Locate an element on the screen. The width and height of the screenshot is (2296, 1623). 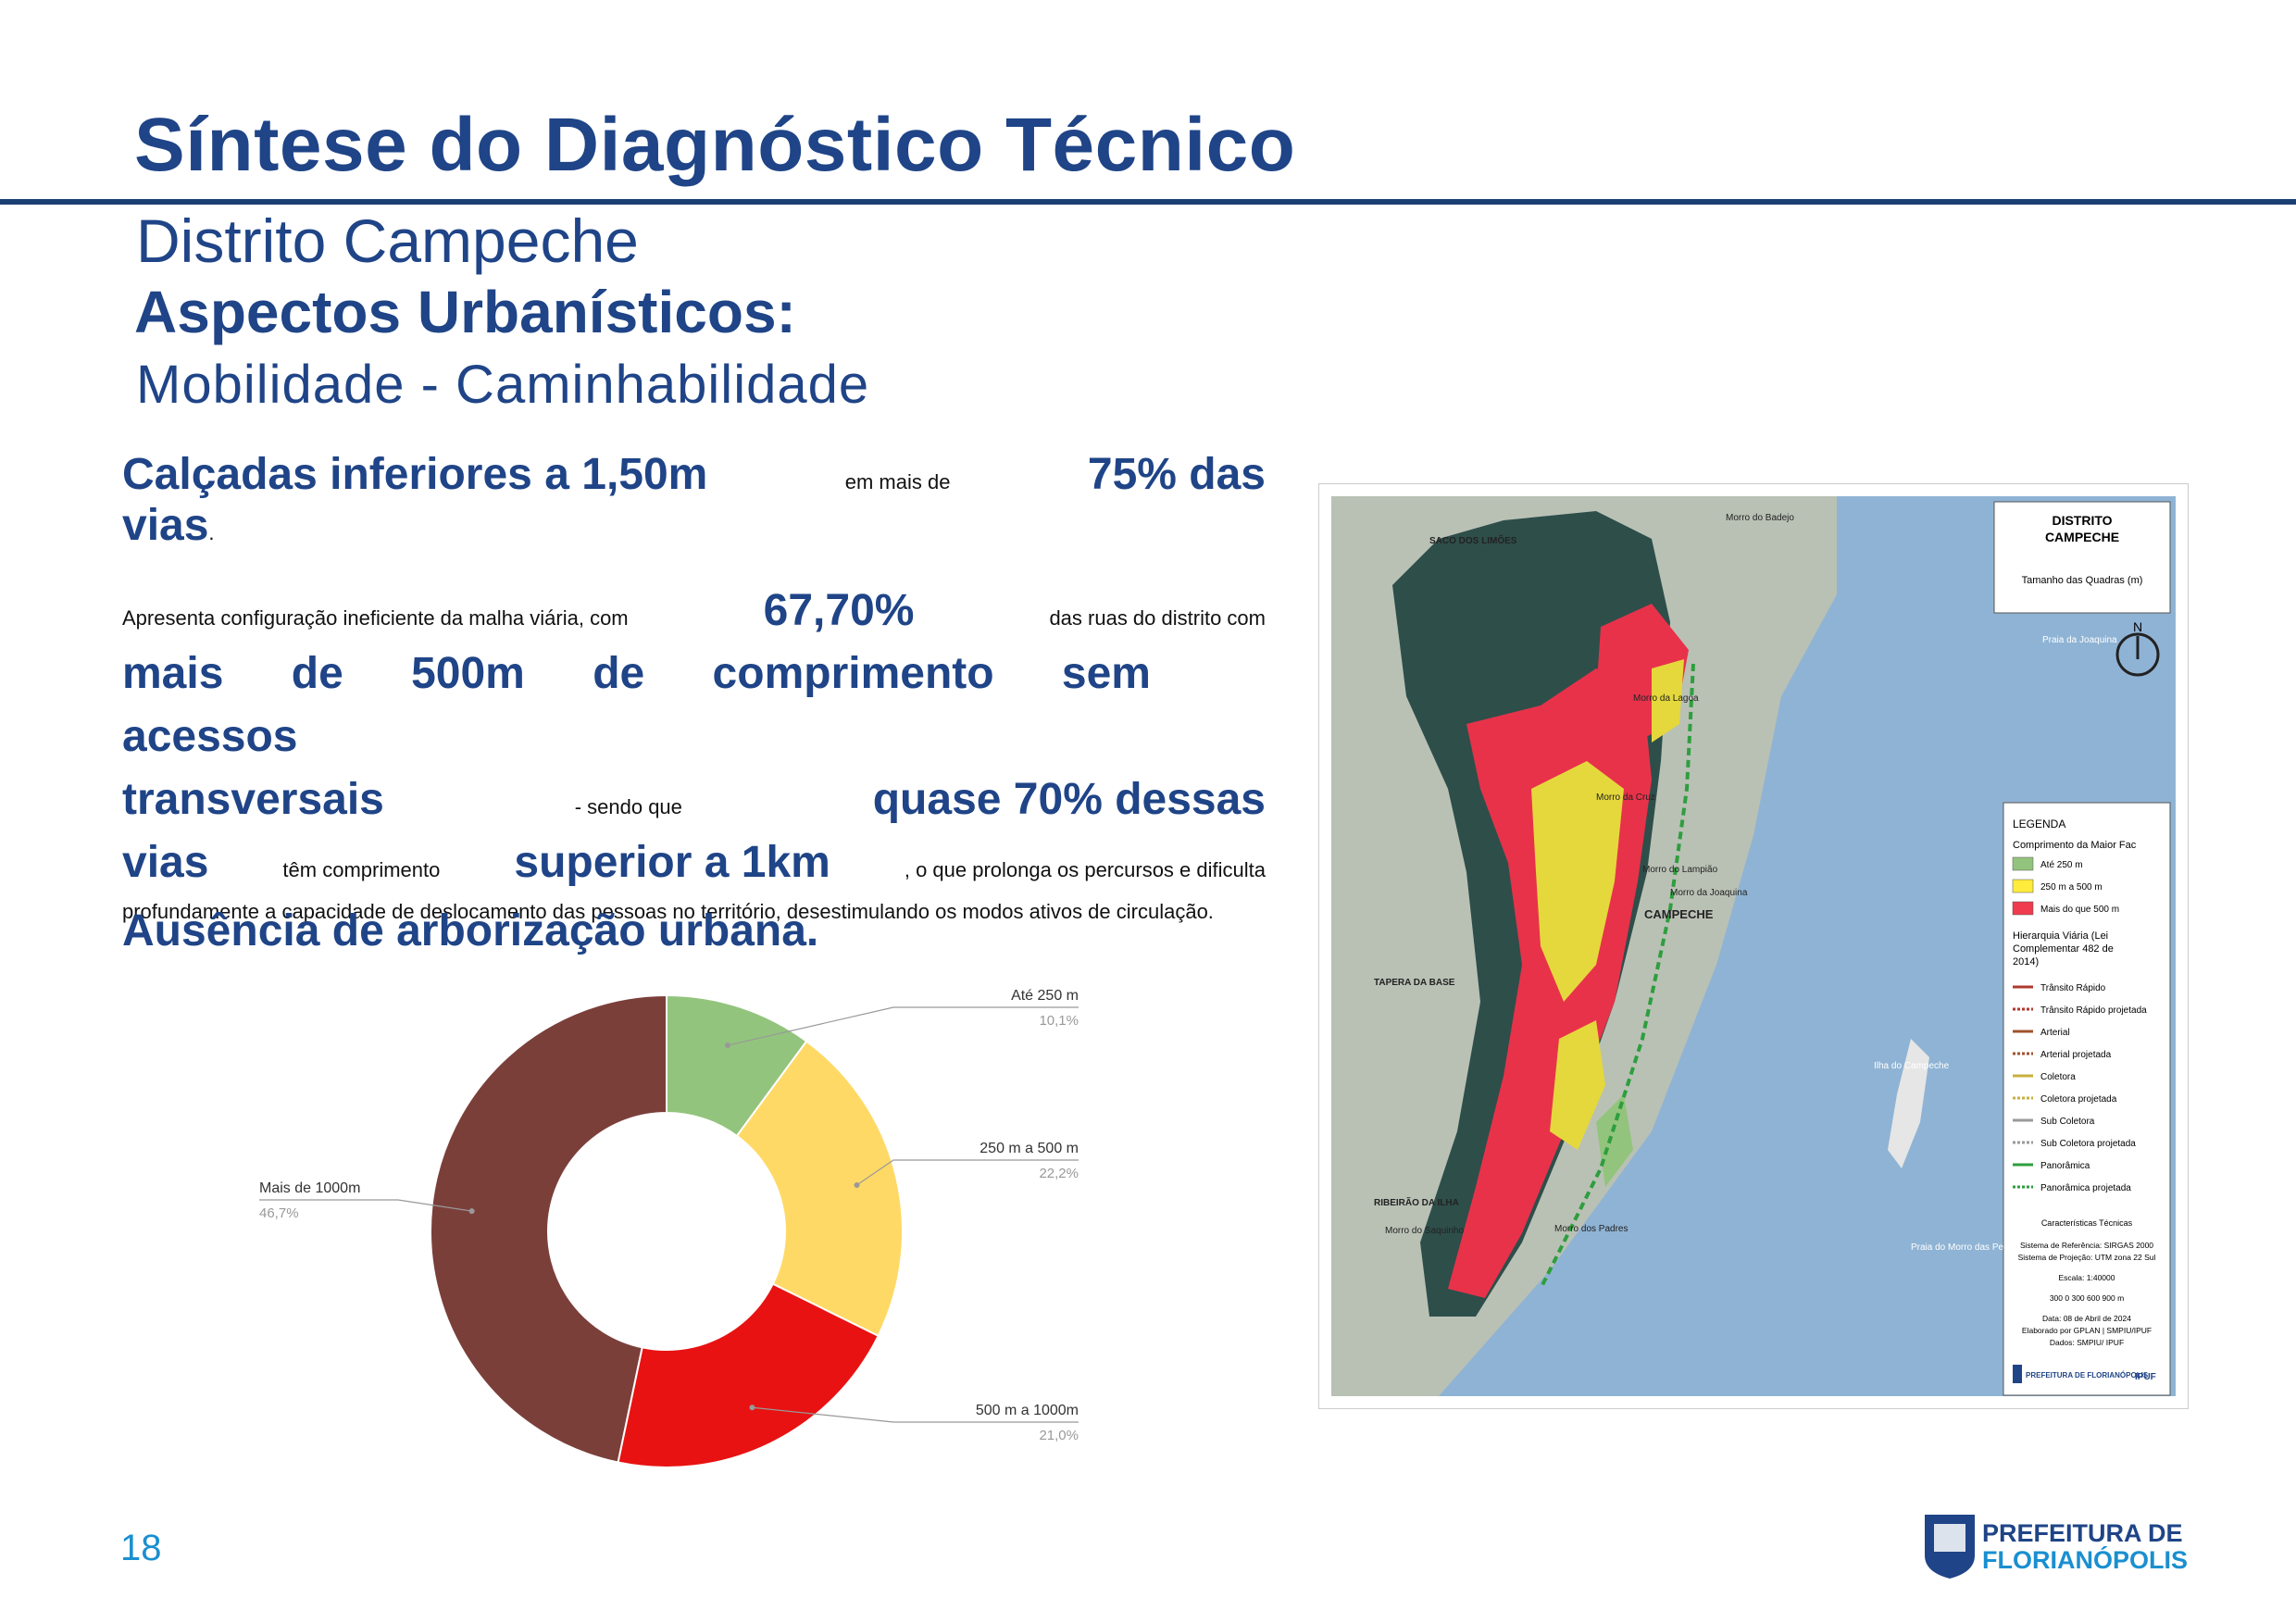
north-label: N is located at coordinates (2137, 626).